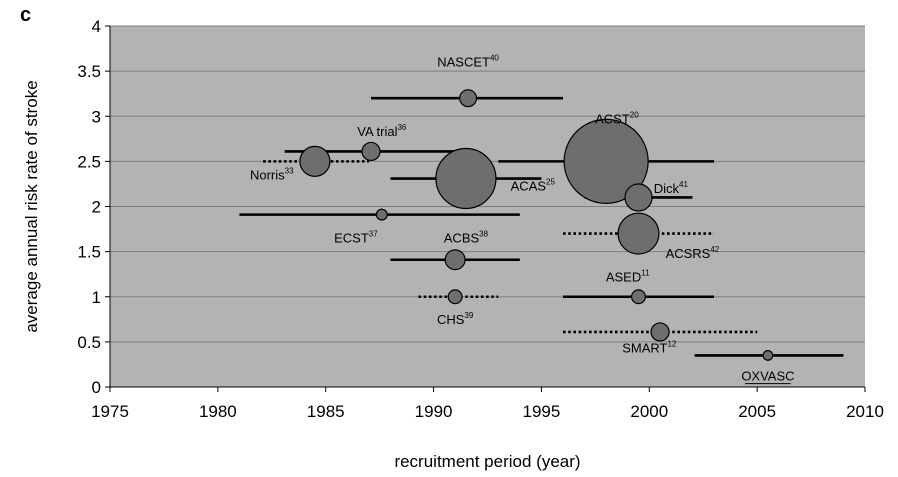 The height and width of the screenshot is (477, 898). Describe the element at coordinates (89, 342) in the screenshot. I see `y-tick-label: 0.5` at that location.